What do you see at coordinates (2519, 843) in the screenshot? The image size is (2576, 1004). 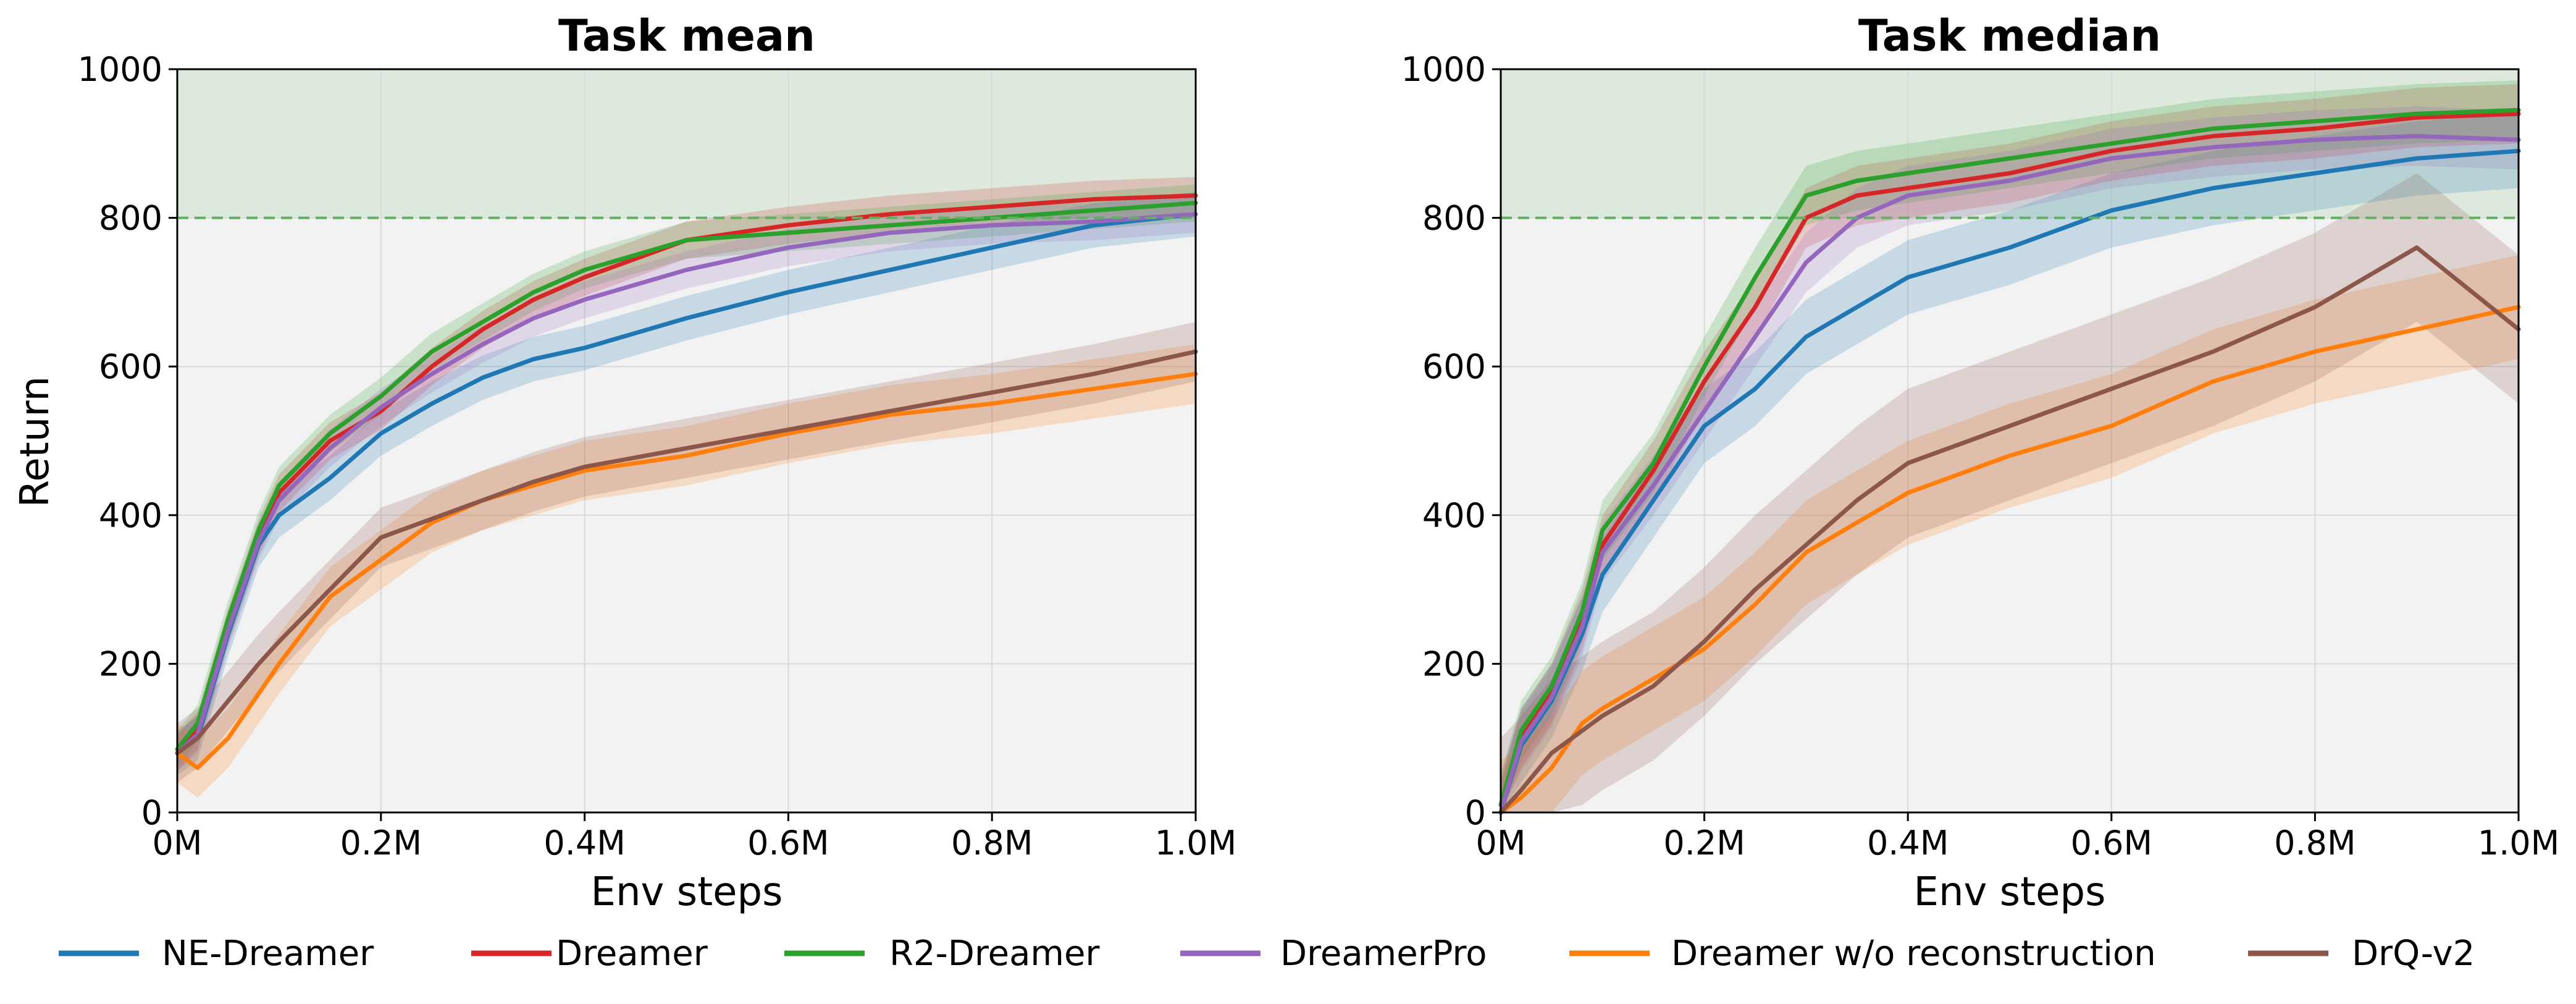 I see `task-median-x-tick-label-5: 1.0M` at bounding box center [2519, 843].